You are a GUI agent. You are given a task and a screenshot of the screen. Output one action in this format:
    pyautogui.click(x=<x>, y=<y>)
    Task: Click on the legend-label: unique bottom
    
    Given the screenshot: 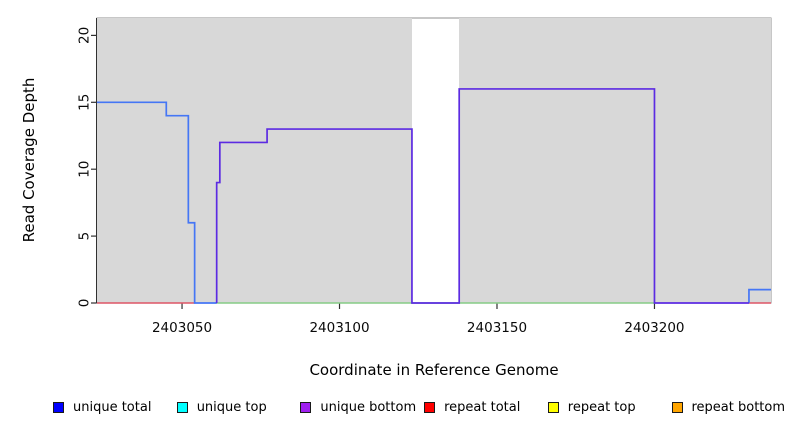 What is the action you would take?
    pyautogui.click(x=368, y=407)
    